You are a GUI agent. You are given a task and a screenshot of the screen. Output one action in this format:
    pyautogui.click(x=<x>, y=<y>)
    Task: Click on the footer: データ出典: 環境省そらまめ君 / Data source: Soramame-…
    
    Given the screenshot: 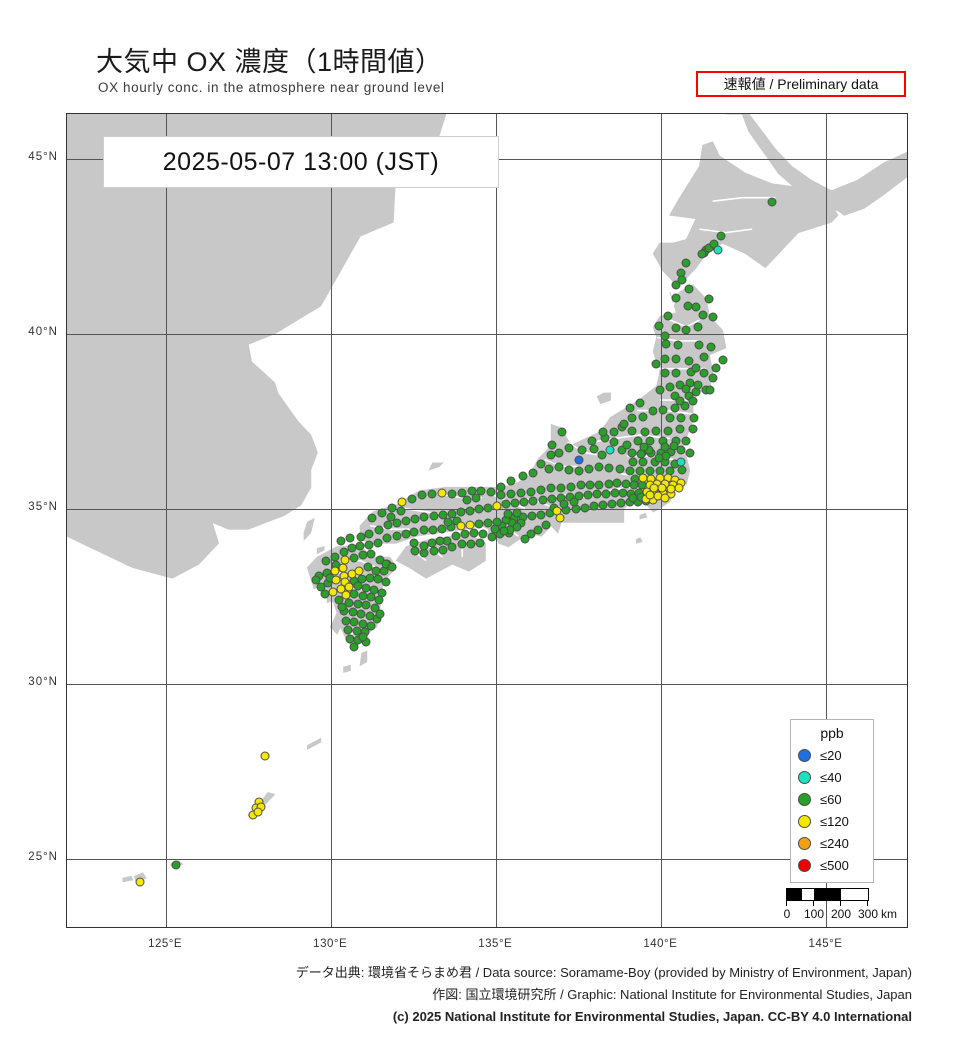 What is the action you would take?
    pyautogui.click(x=490, y=995)
    